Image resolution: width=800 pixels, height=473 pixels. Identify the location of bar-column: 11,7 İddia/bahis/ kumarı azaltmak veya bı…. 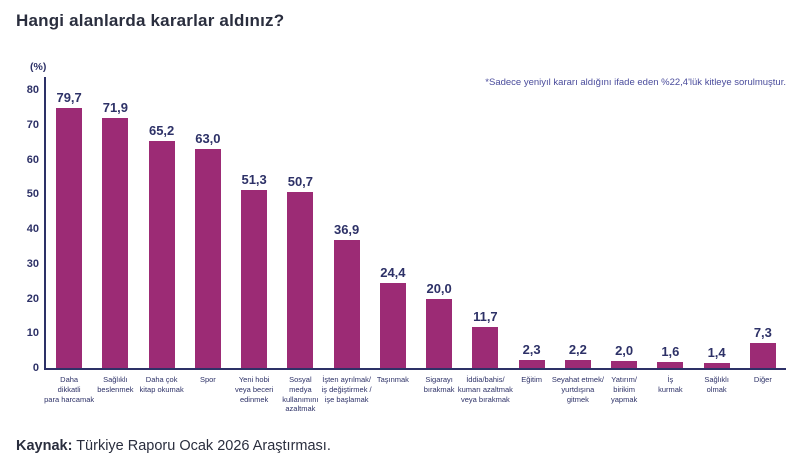
(485, 246).